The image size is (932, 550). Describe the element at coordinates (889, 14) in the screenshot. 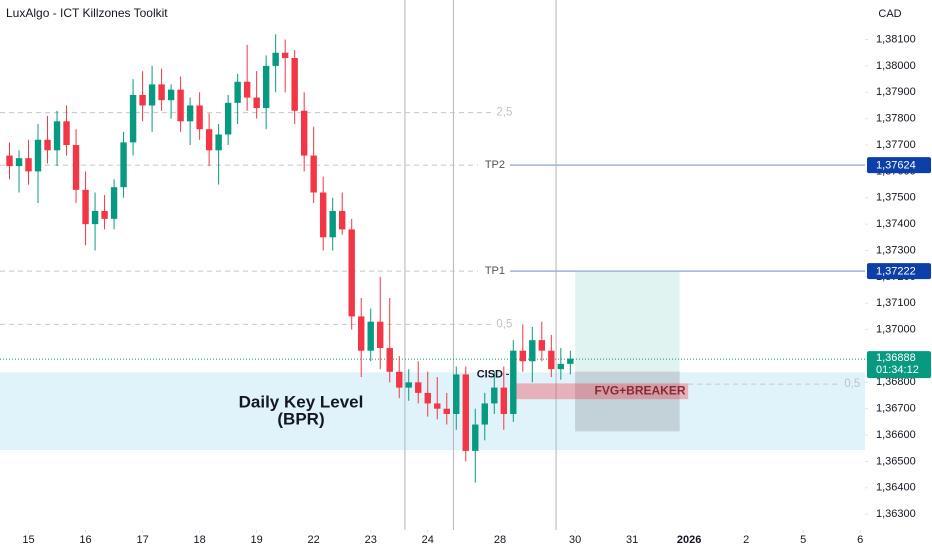

I see `currency-label: CAD` at that location.